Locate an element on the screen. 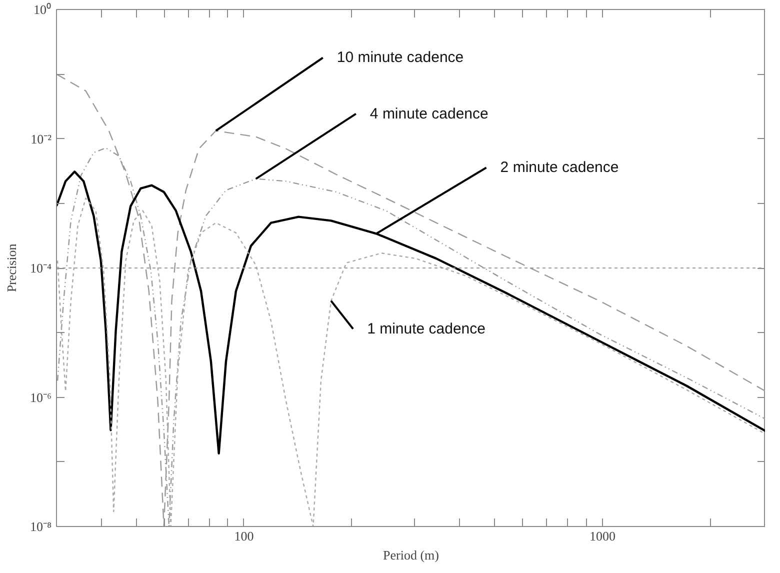 This screenshot has height=573, width=780. y-tick-label: 10⁻⁶ is located at coordinates (41, 397).